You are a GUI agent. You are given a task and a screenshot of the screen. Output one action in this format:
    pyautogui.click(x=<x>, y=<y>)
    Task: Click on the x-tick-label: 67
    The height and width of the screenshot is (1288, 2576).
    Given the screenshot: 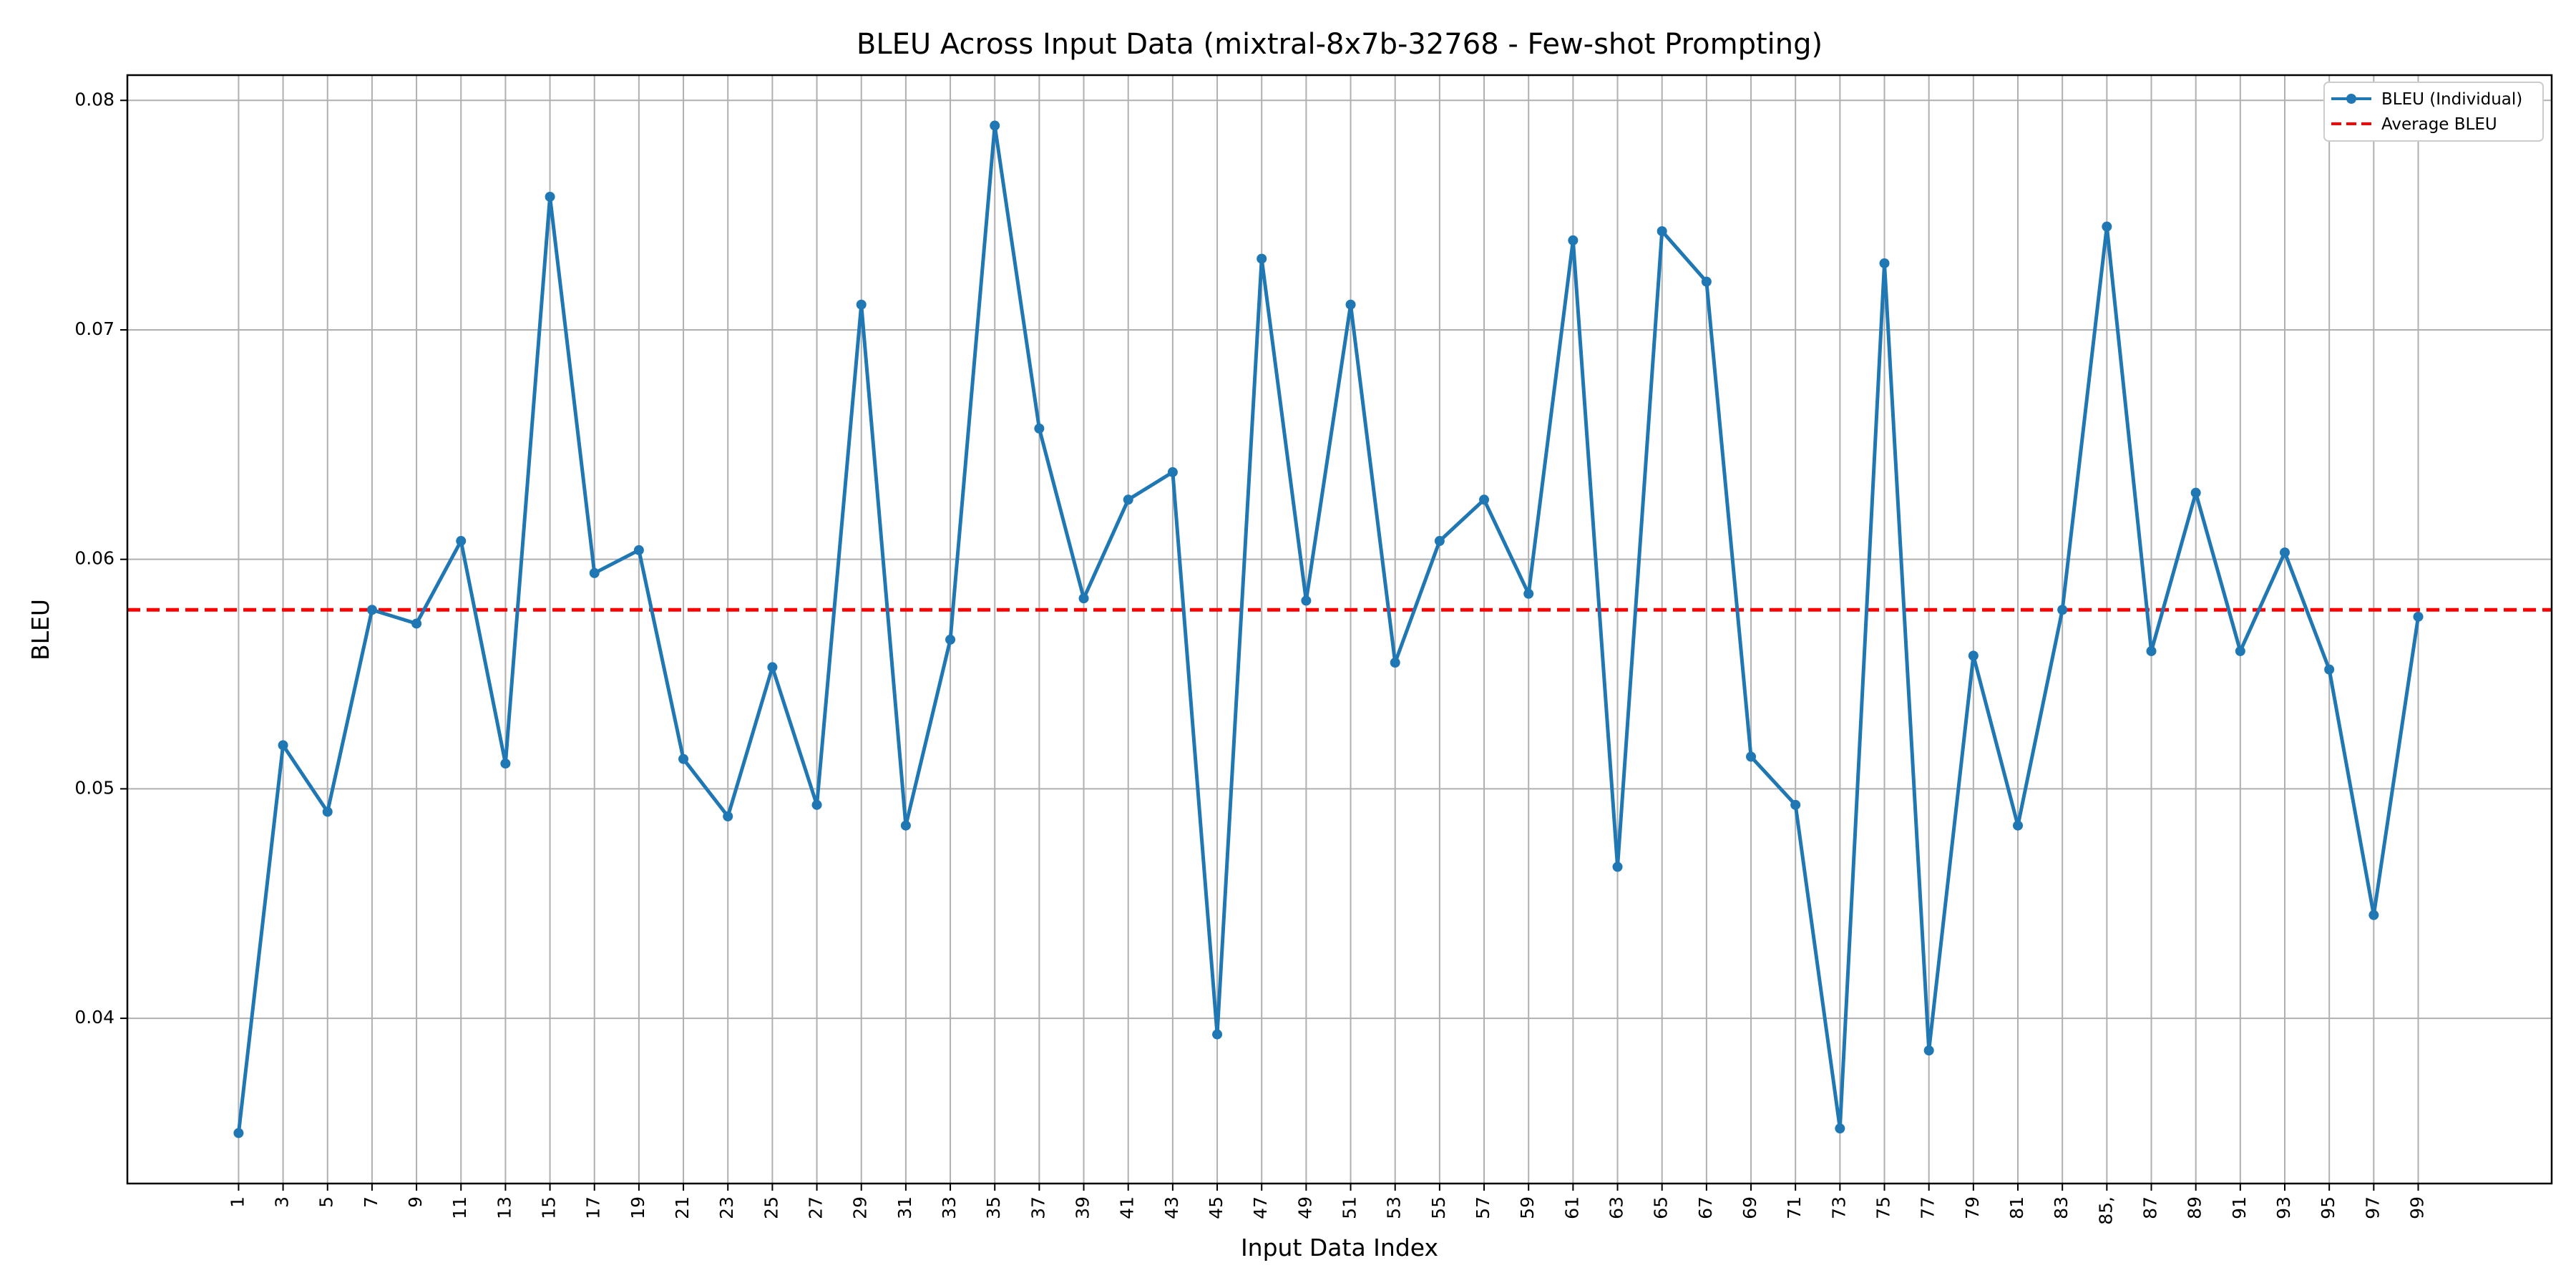 What is the action you would take?
    pyautogui.click(x=1705, y=1207)
    